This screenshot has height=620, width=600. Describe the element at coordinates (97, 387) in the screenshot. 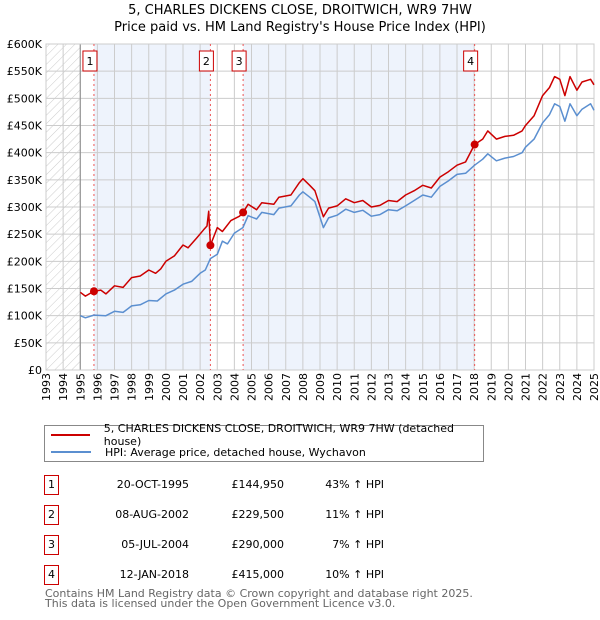

I see `x-tick-label: 1996` at that location.